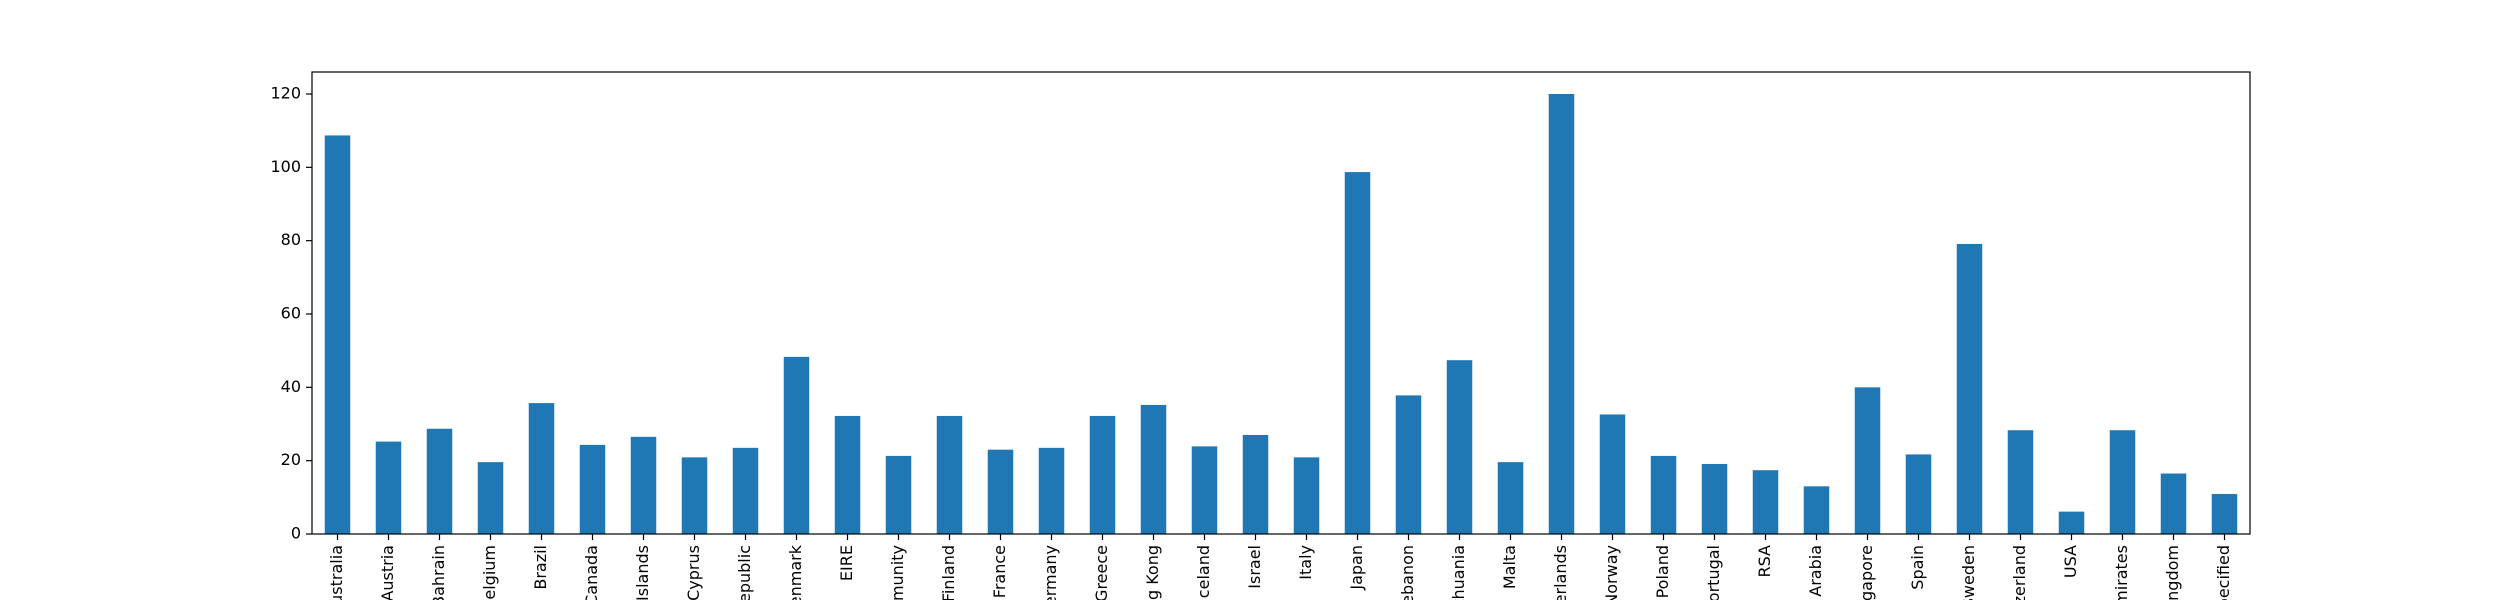  Describe the element at coordinates (540, 567) in the screenshot. I see `x-tick-label: Brazil` at that location.